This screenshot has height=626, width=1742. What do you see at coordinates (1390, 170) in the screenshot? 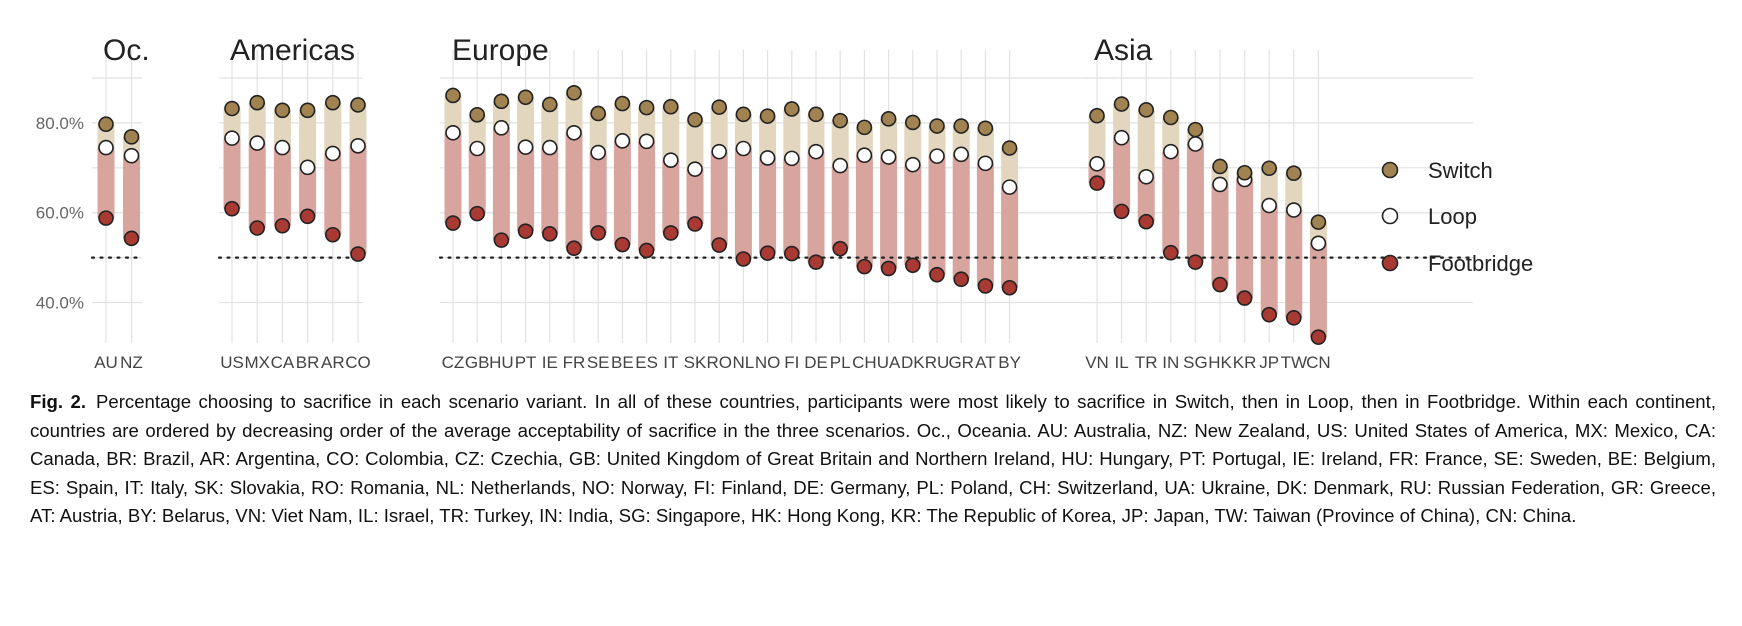
I see `legend-marker-switch` at bounding box center [1390, 170].